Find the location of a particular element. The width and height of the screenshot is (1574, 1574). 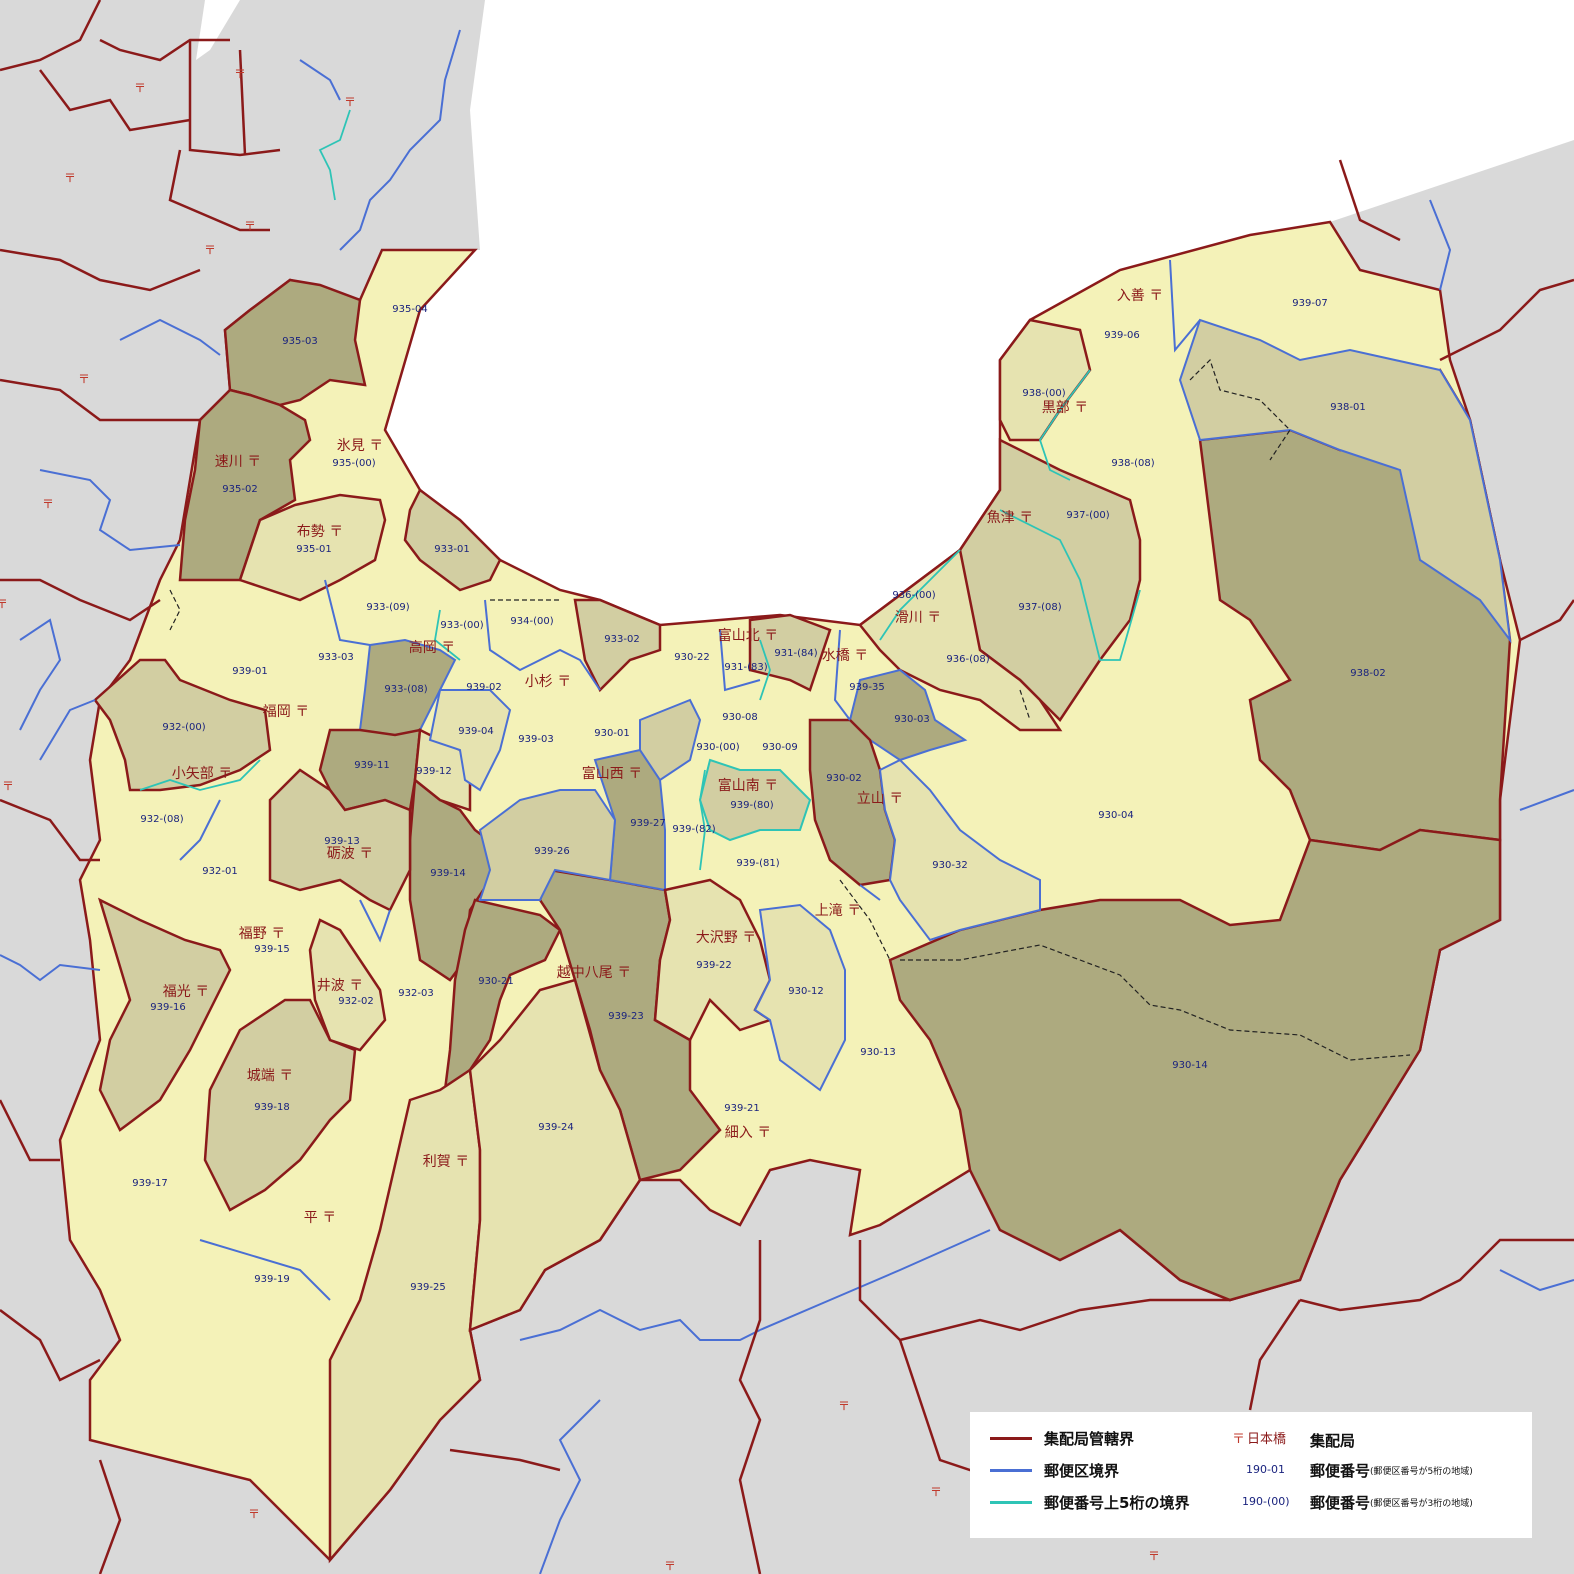

legend-code3-sample: 190-(00) is located at coordinates (1266, 1501).